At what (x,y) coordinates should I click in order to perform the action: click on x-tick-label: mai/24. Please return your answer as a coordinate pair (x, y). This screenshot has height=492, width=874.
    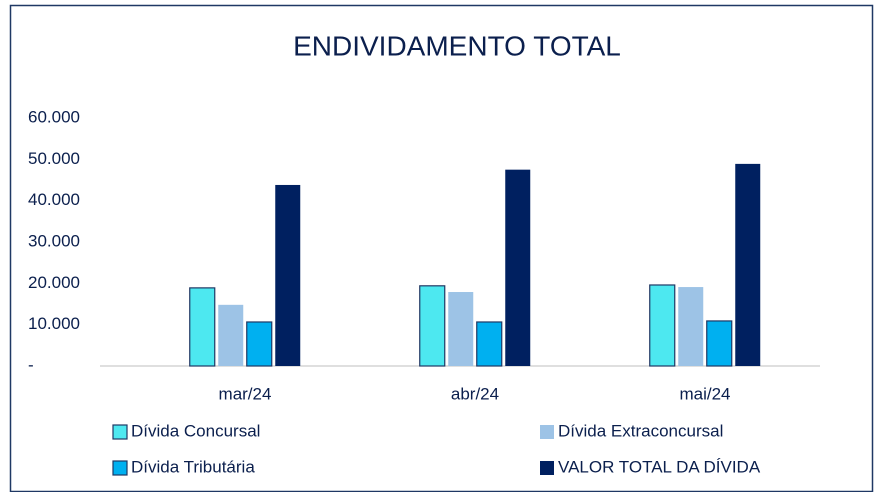
    Looking at the image, I should click on (704, 393).